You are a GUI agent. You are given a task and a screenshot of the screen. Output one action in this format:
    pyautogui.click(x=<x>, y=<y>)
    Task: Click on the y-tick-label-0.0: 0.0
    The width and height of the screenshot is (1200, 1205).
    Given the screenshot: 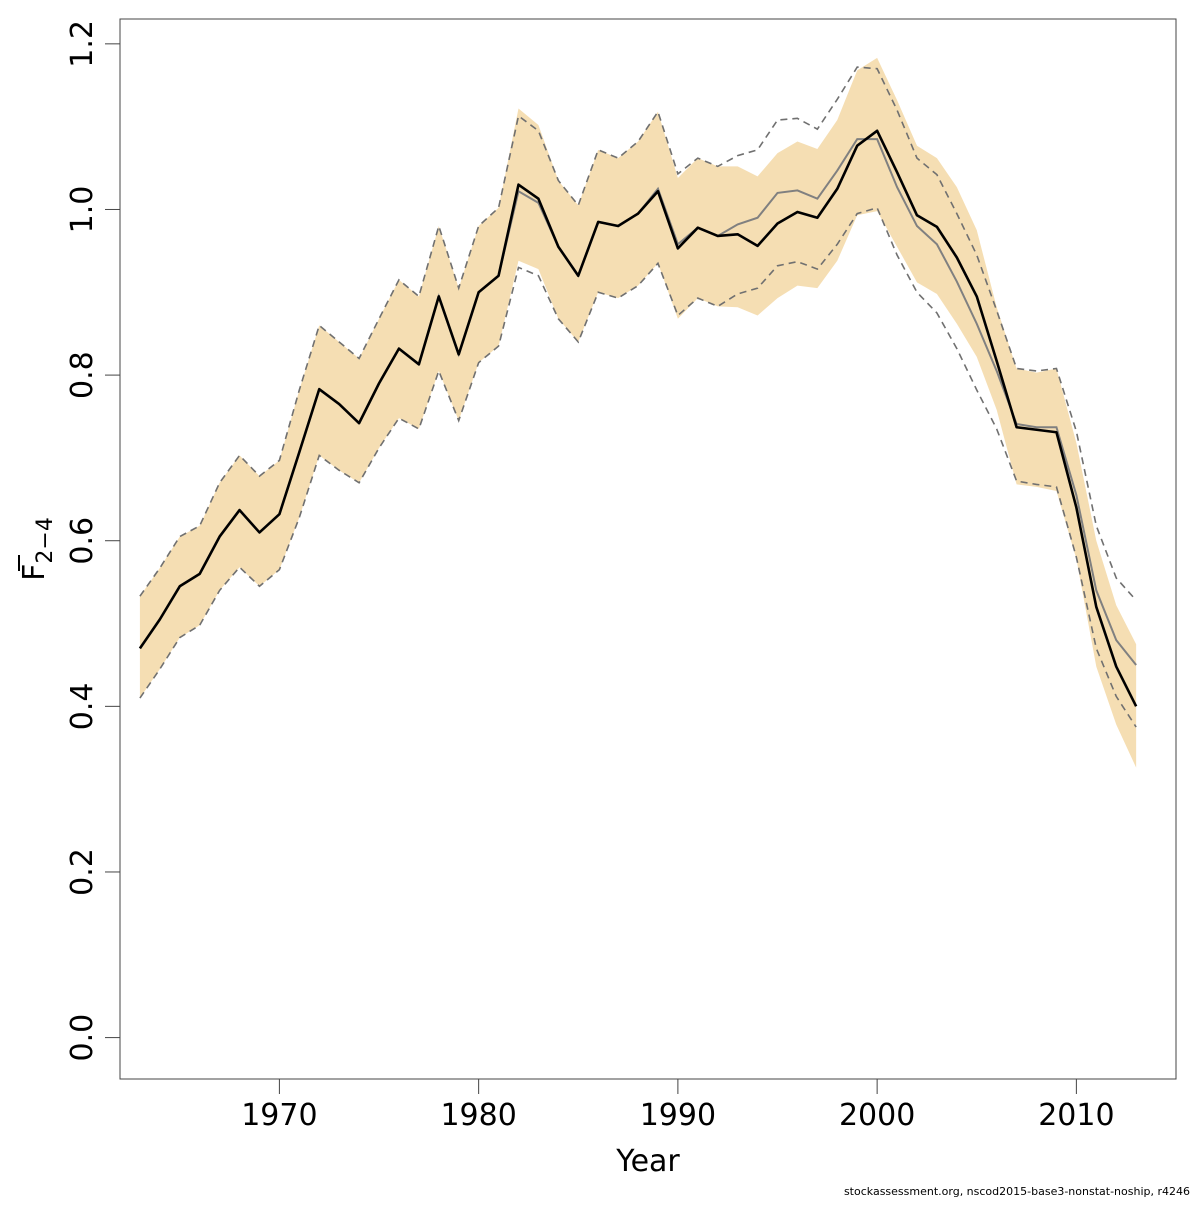 What is the action you would take?
    pyautogui.click(x=82, y=1038)
    